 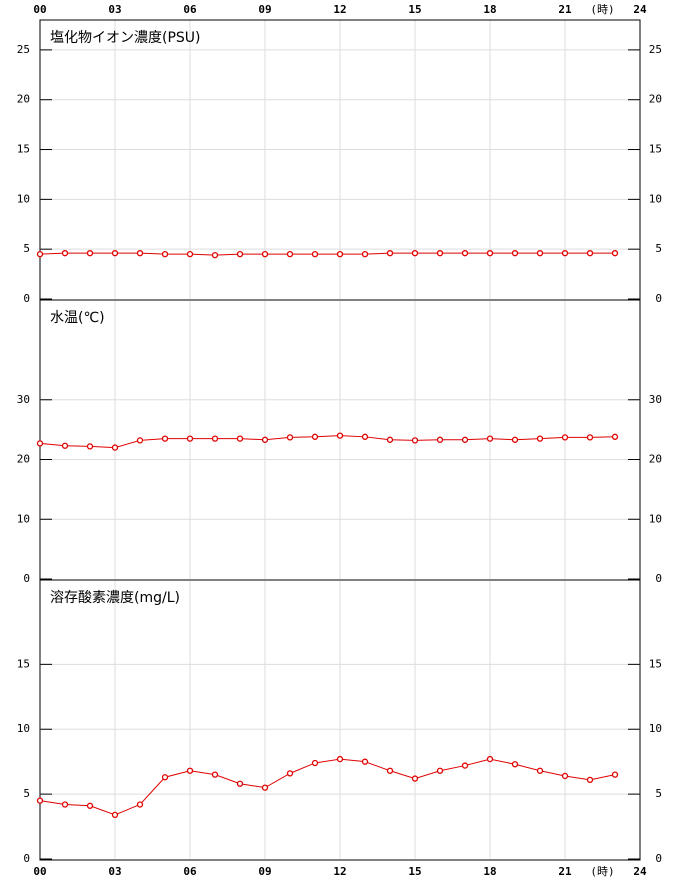 I want to click on panel-title: 水温(℃), so click(x=77, y=318).